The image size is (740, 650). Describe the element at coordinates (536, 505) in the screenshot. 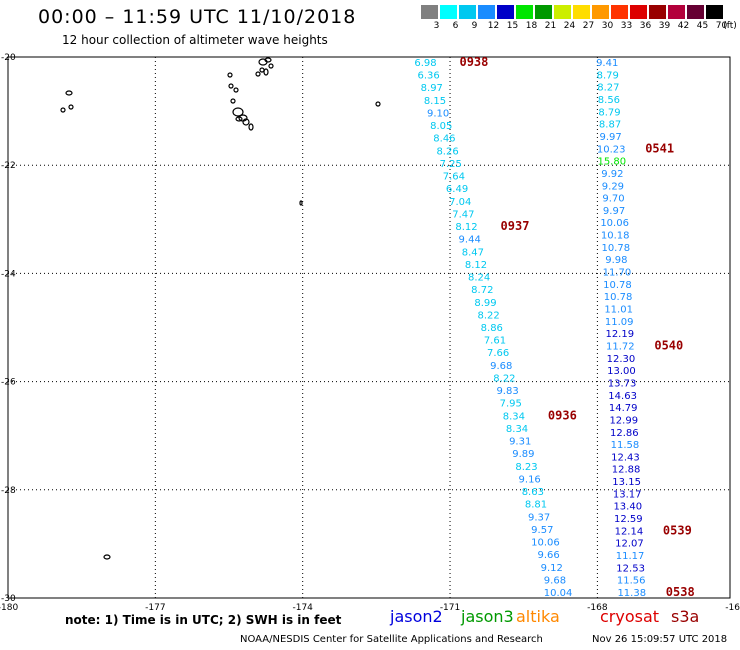

I see `wave-height-value: 8.81` at that location.